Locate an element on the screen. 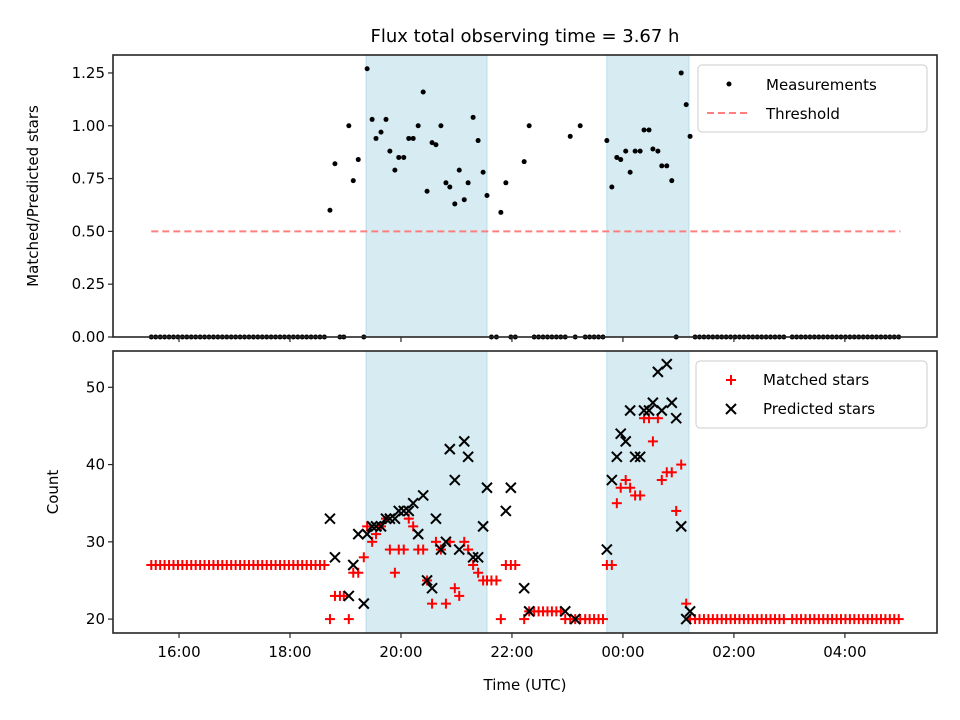 The width and height of the screenshot is (960, 720). legend-matched-label: Matched stars is located at coordinates (816, 380).